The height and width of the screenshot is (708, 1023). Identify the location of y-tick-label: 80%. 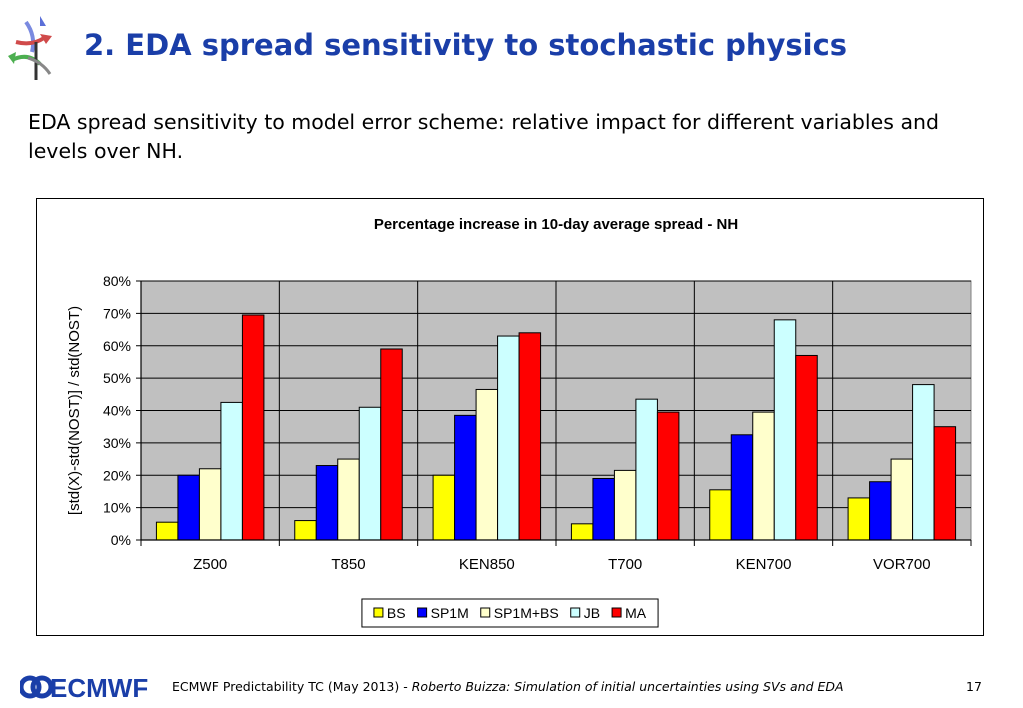
(117, 281).